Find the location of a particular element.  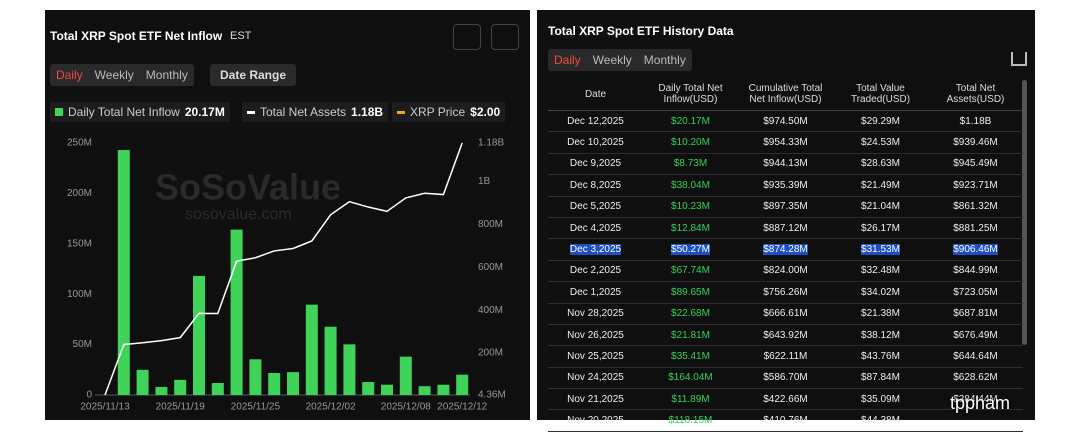

table-cell: $10.23M is located at coordinates (690, 206).